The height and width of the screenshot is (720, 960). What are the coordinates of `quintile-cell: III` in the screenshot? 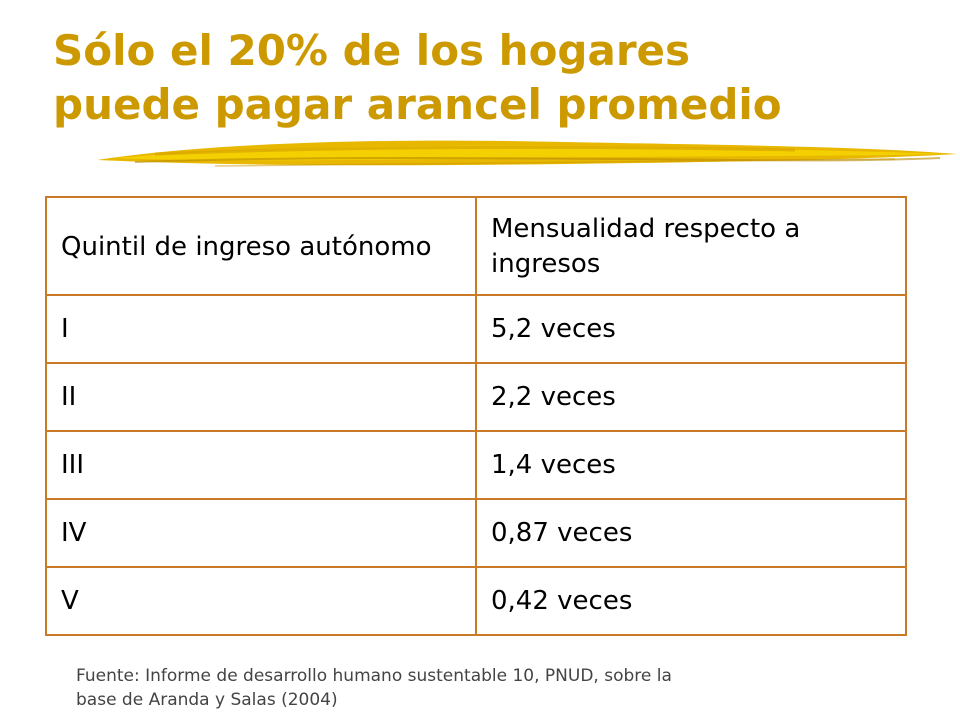 It's located at (261, 465).